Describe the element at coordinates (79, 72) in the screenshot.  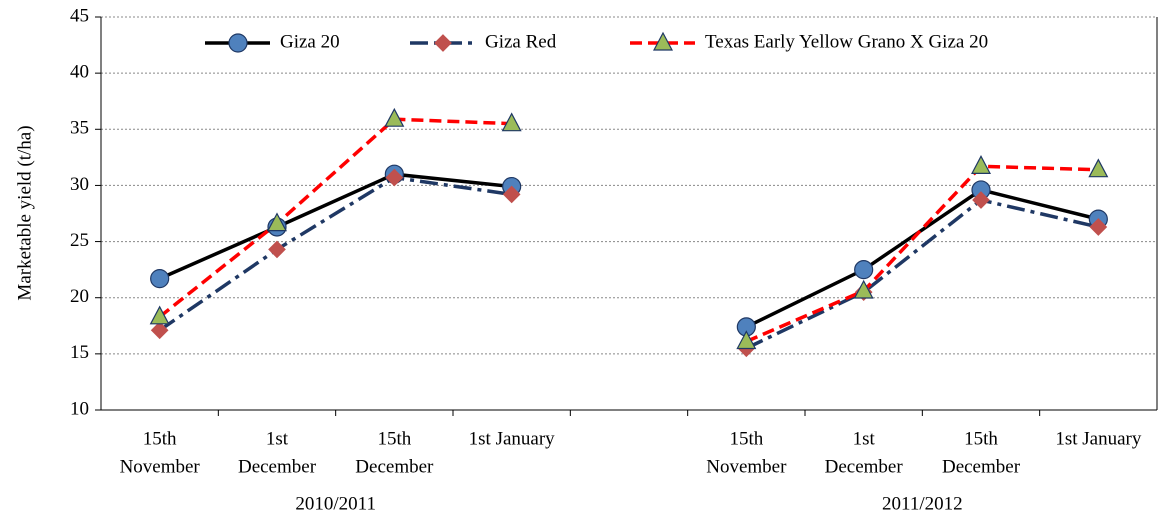
I see `y-tick-label: 40` at that location.